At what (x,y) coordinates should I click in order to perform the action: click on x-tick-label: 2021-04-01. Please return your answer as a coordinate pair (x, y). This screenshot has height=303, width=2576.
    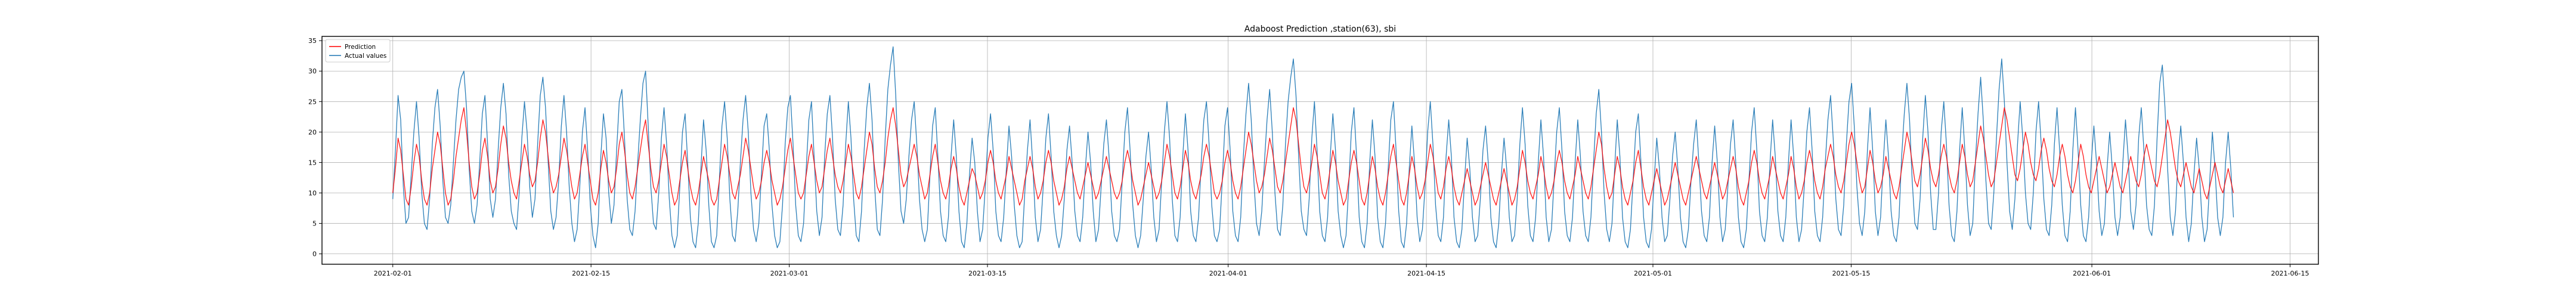
    Looking at the image, I should click on (1228, 273).